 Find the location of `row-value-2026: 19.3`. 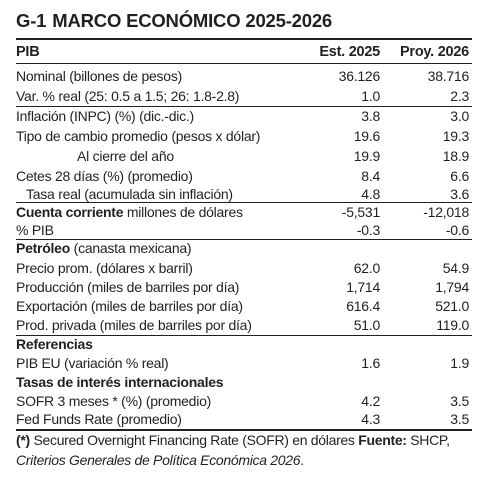

row-value-2026: 19.3 is located at coordinates (456, 136).